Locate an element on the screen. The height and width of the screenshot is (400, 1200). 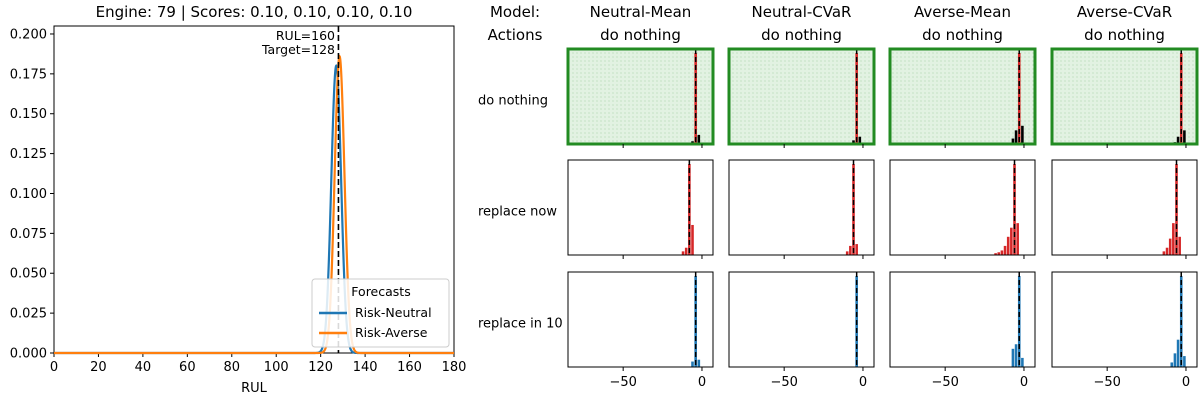
row-action-label: do nothing is located at coordinates (513, 101).